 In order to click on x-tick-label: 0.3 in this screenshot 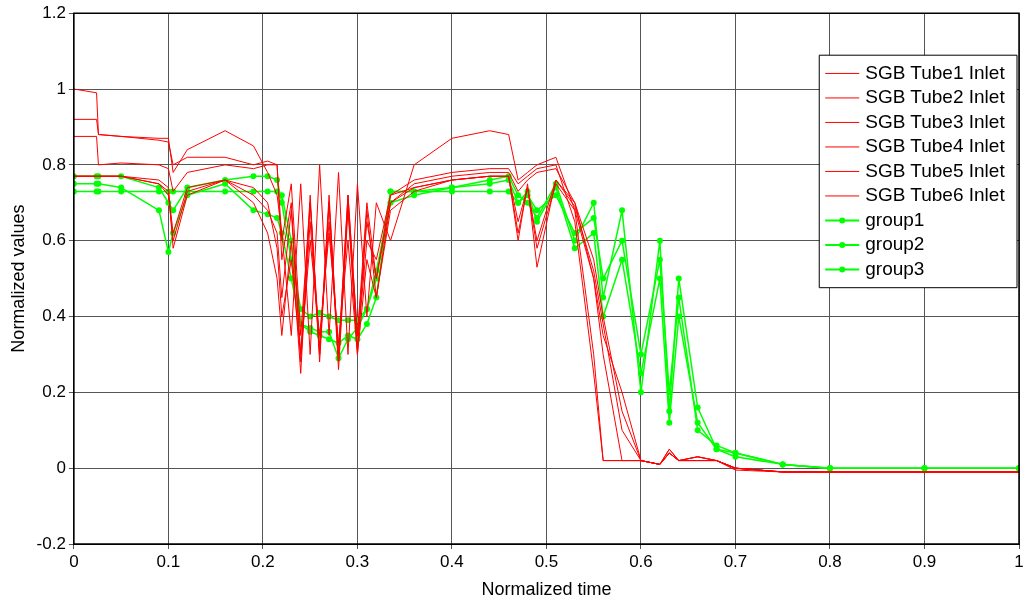, I will do `click(357, 561)`.